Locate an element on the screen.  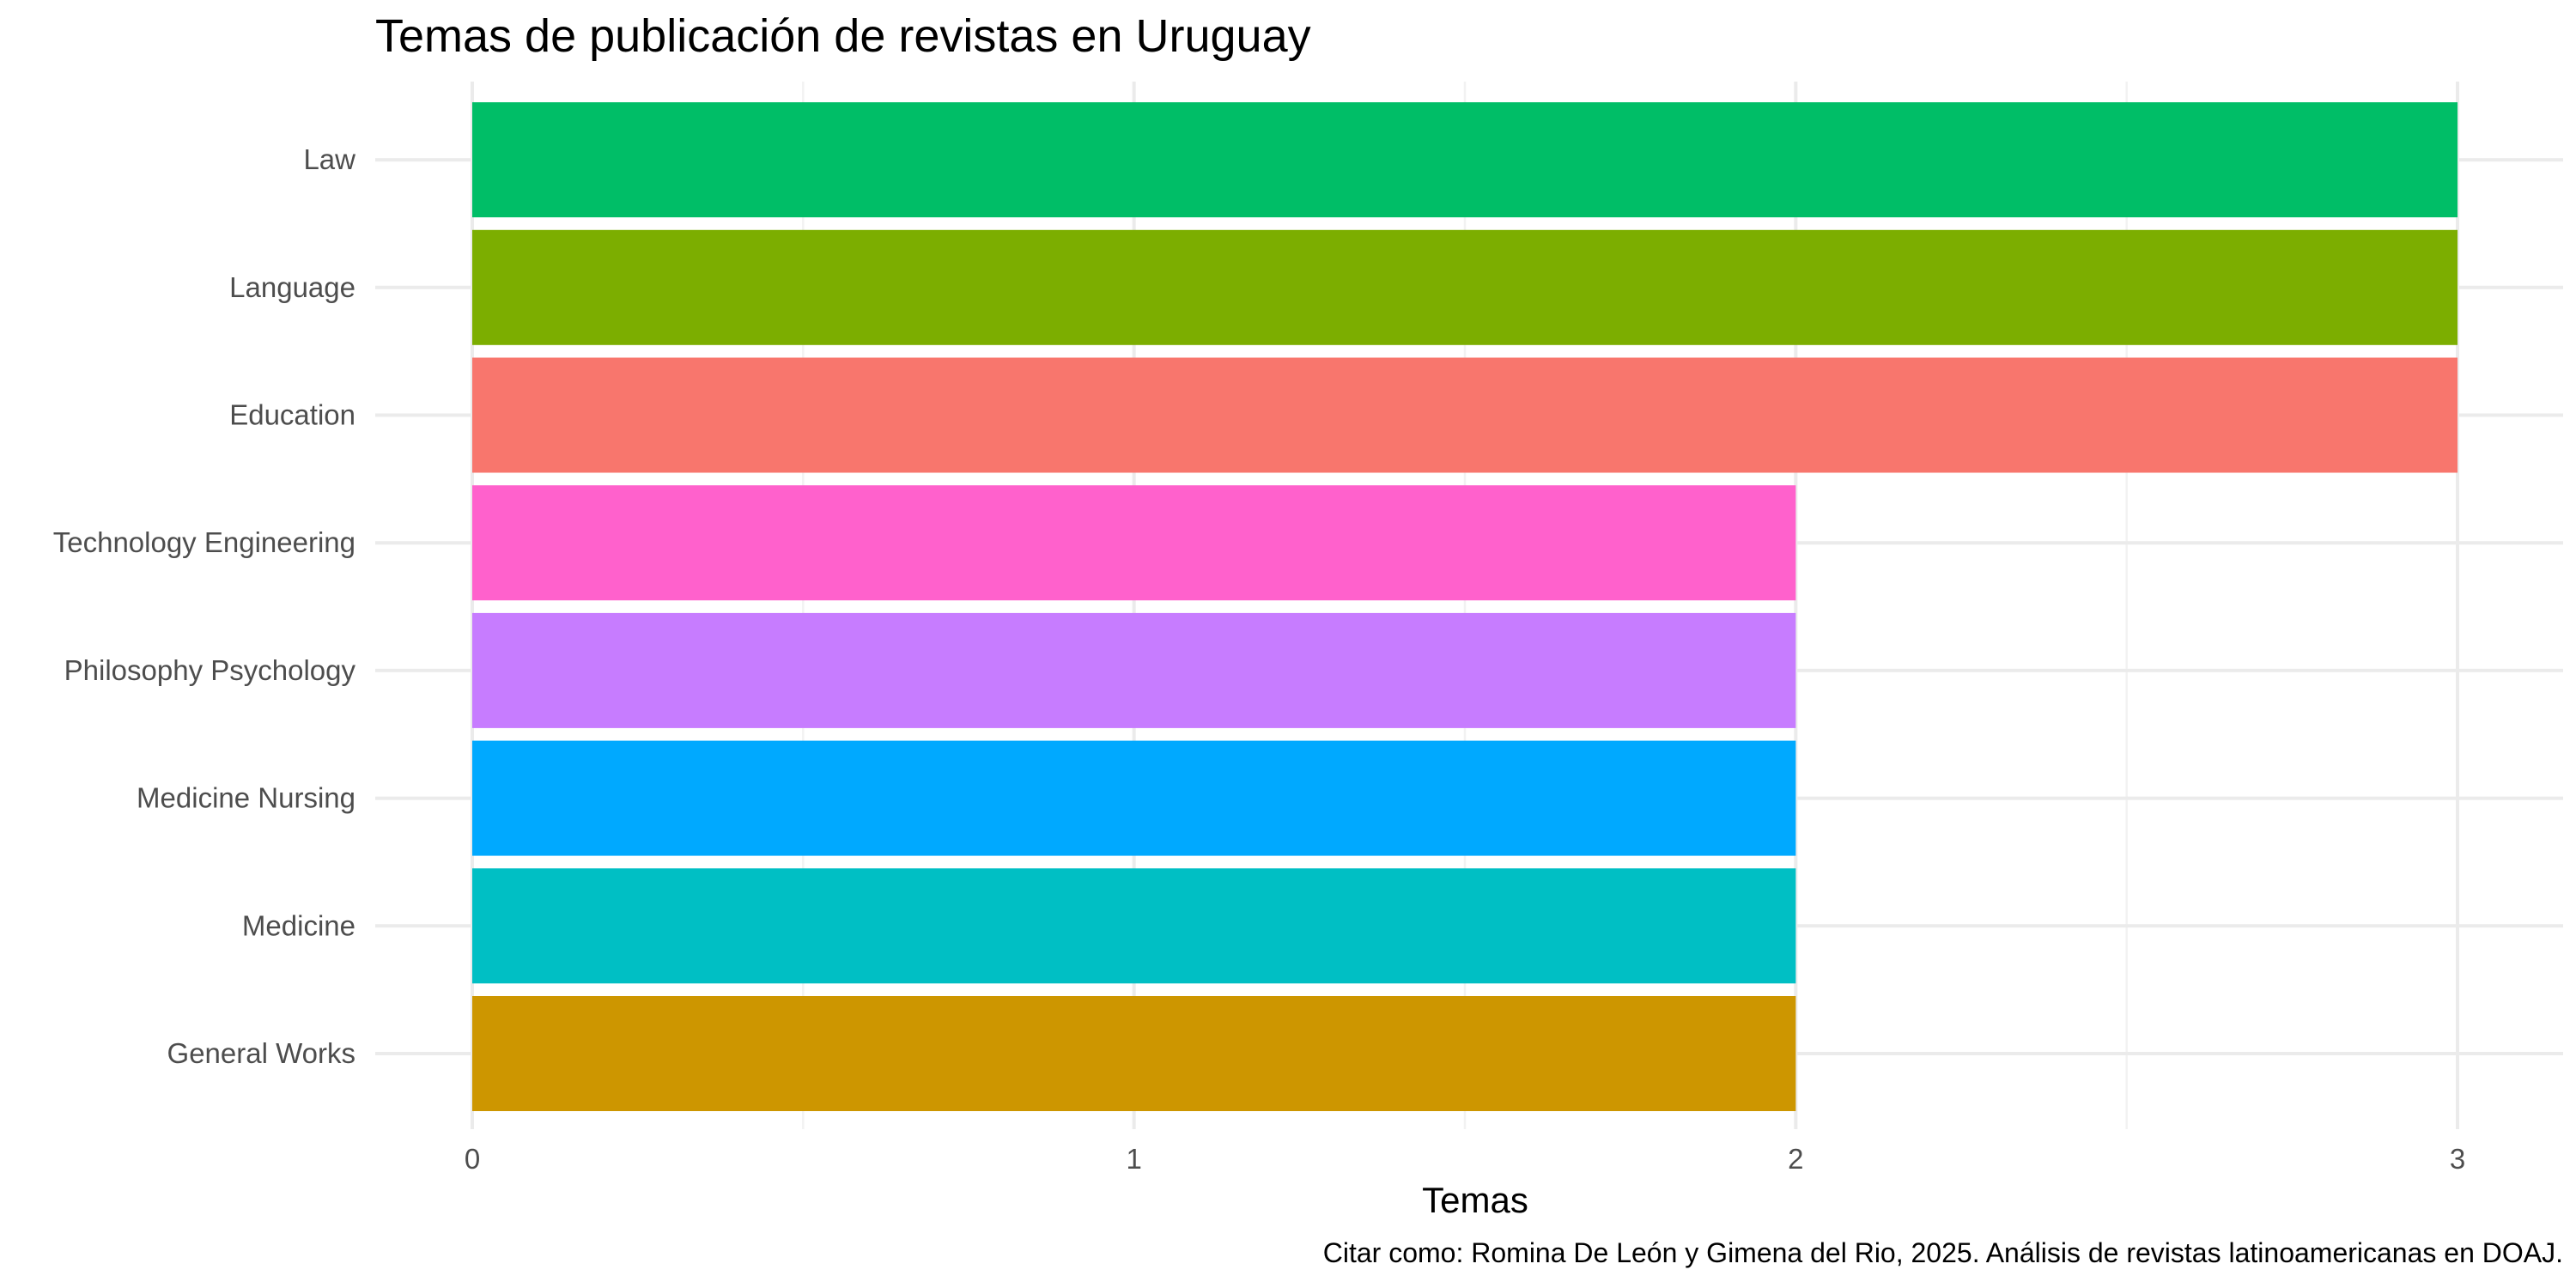
y-tick-label: Medicine is located at coordinates (298, 925).